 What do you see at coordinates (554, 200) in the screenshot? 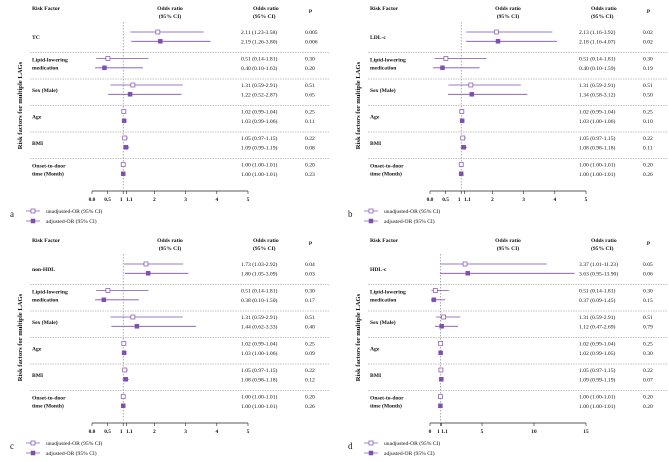
I see `x-tick-label: 4` at bounding box center [554, 200].